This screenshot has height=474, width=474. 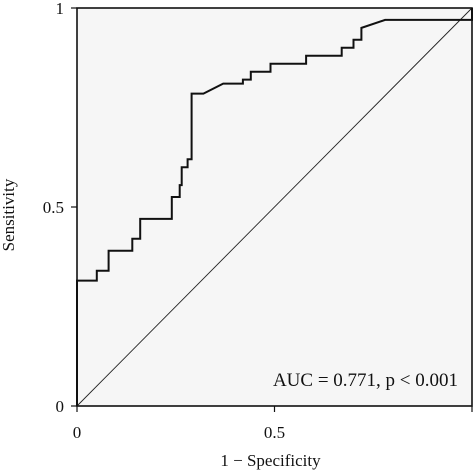 I want to click on x-axis-title: 1 − Specificity, so click(x=270, y=460).